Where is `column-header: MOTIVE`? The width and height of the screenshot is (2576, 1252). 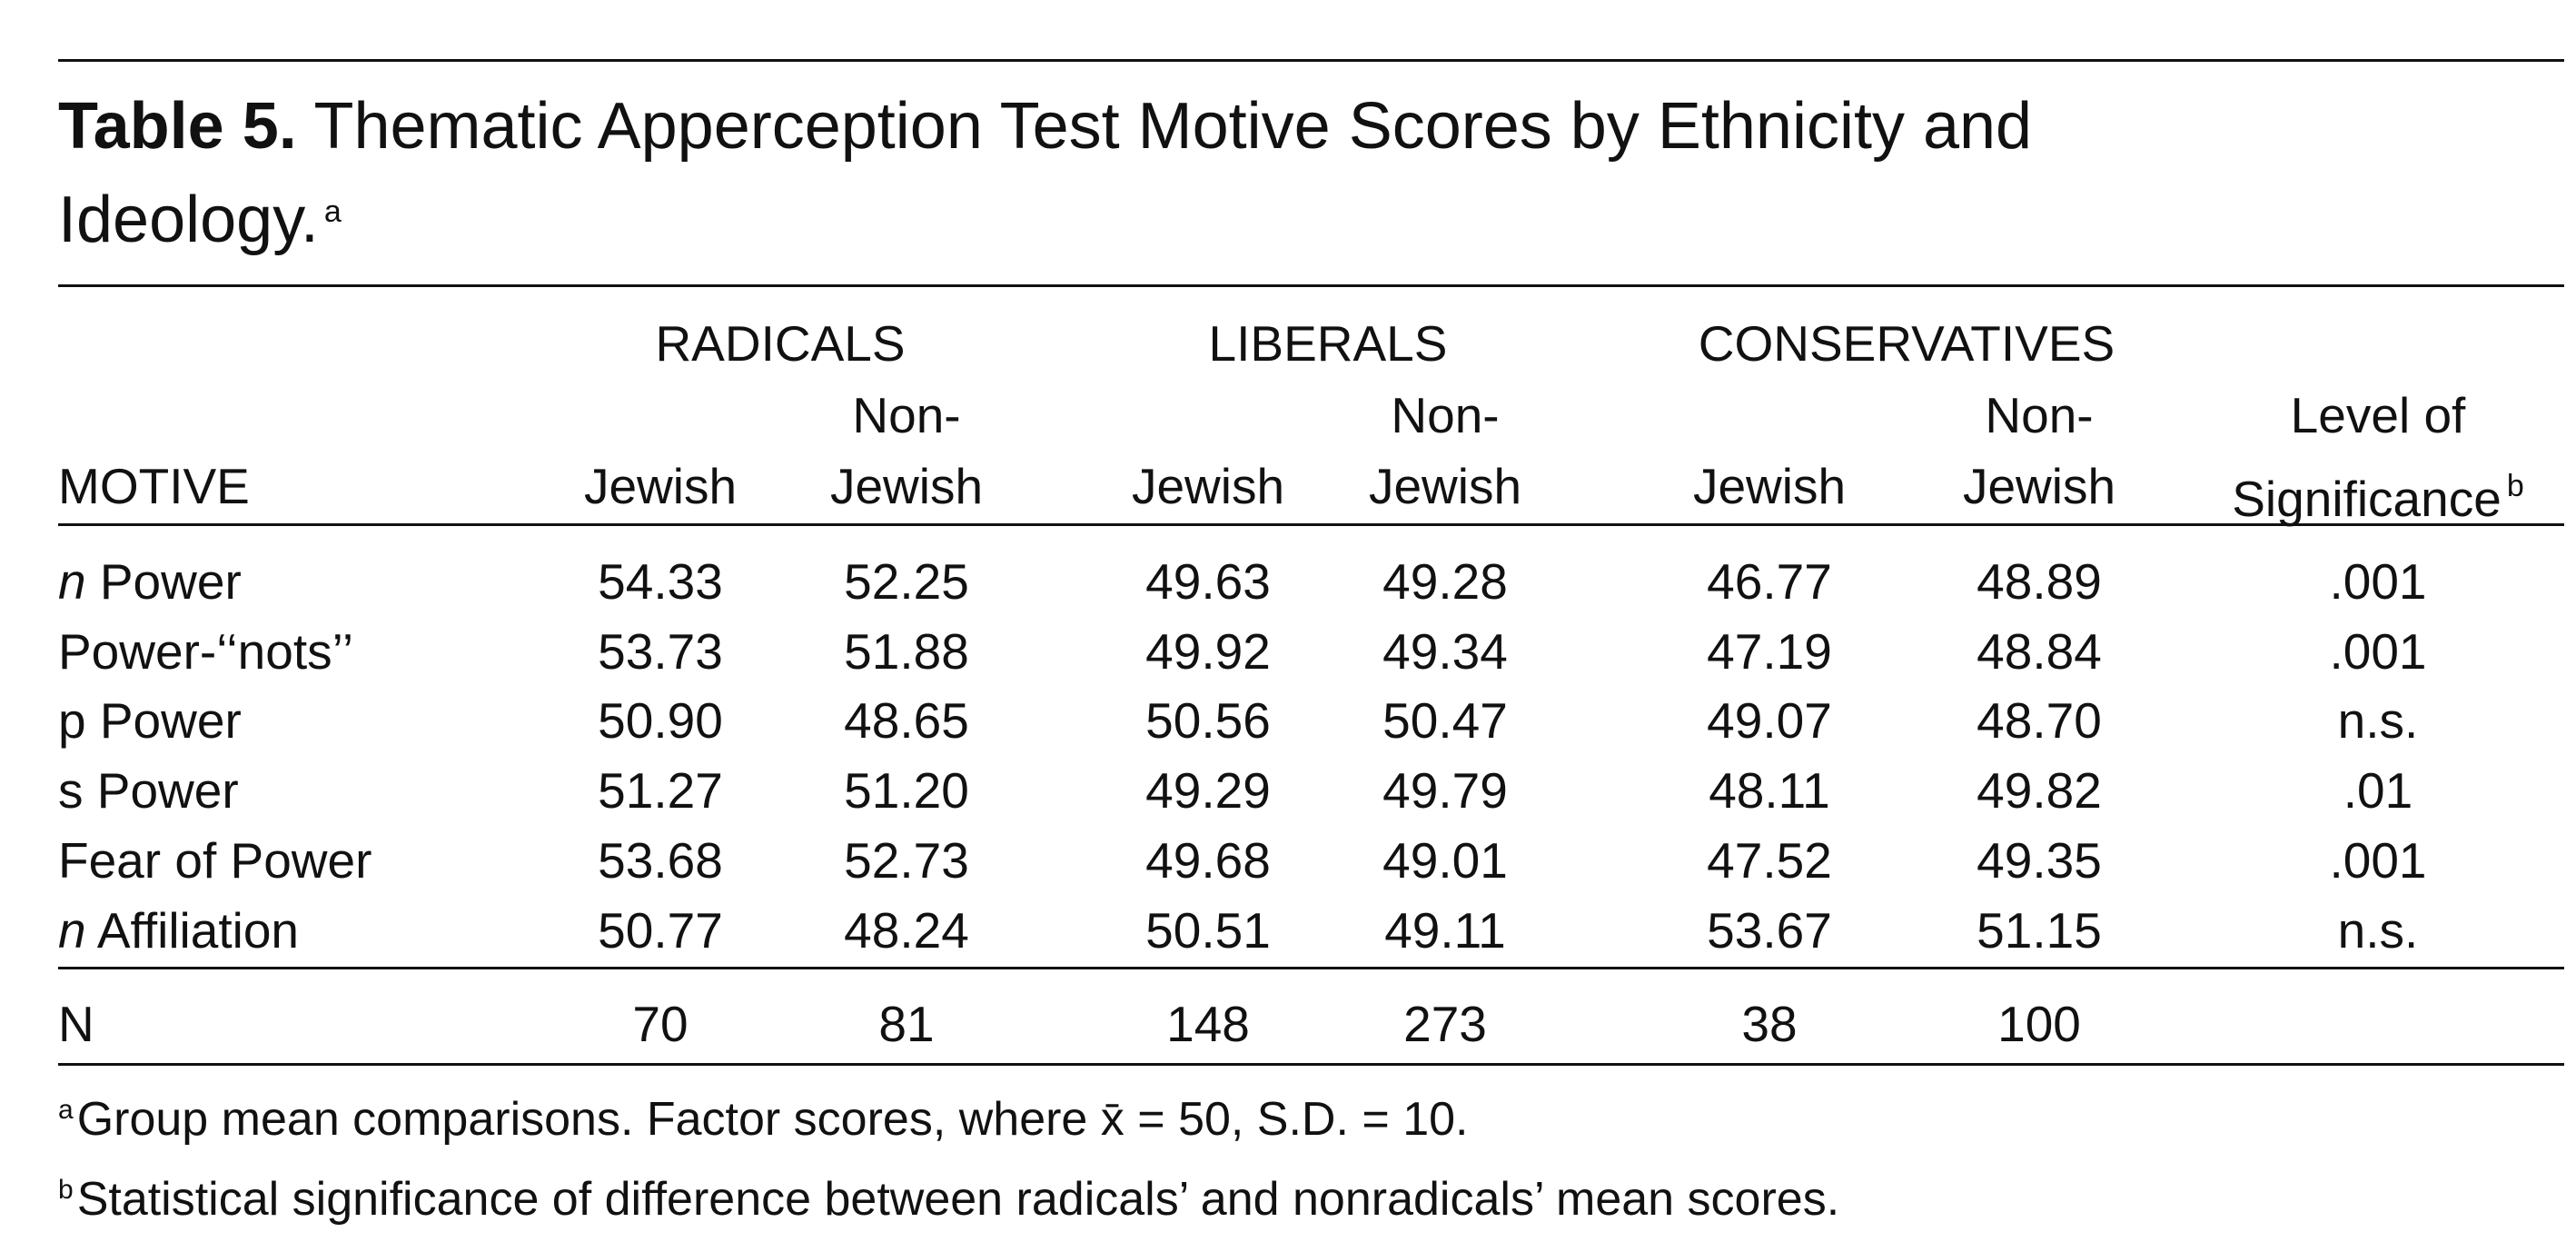
column-header: MOTIVE is located at coordinates (154, 486).